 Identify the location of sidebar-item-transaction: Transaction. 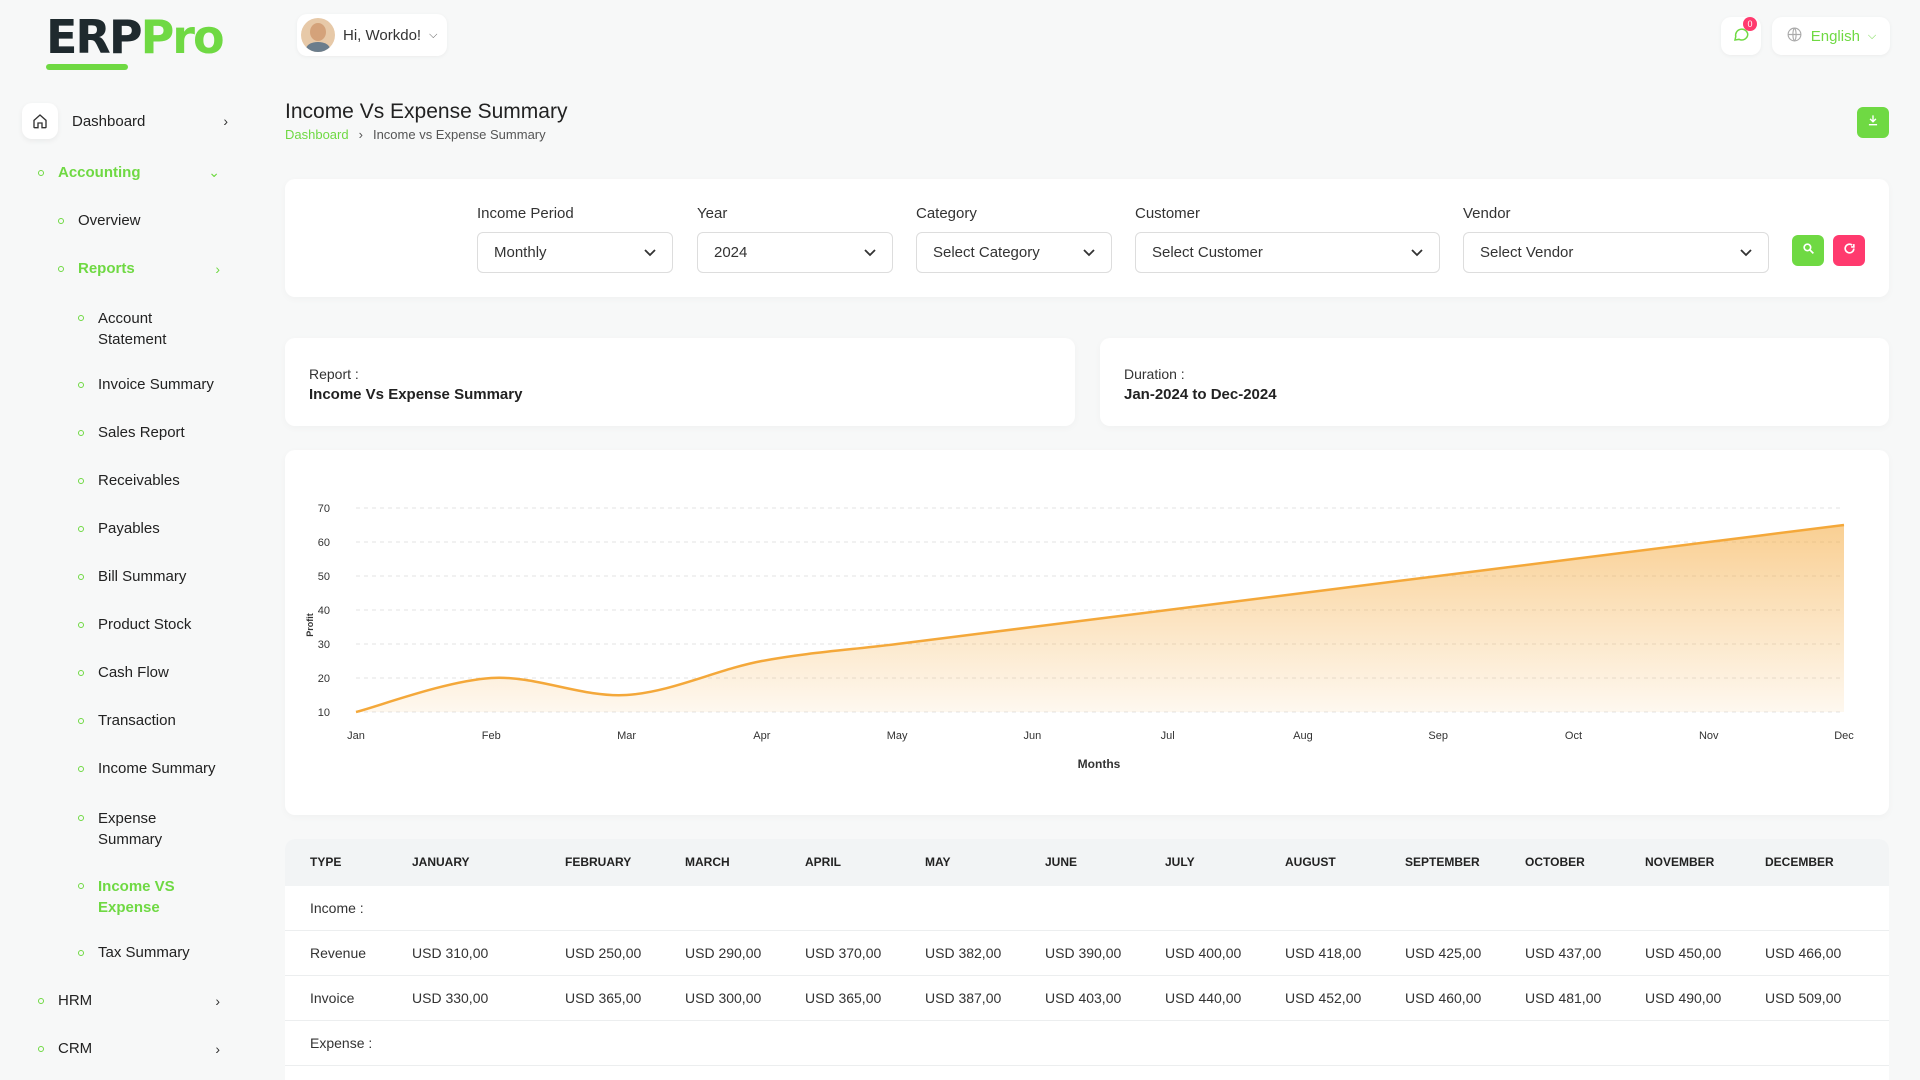
(158, 720).